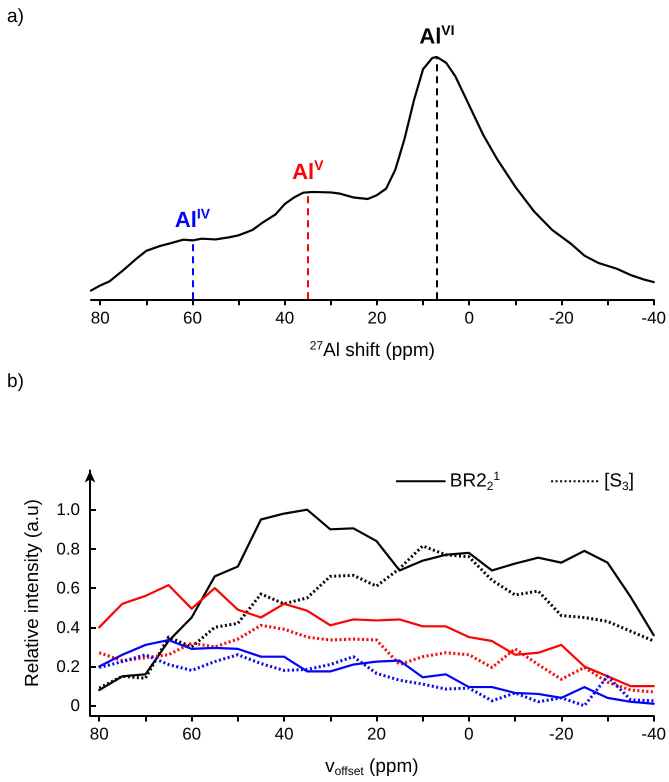  I want to click on y-tick-label: 0, so click(75, 706).